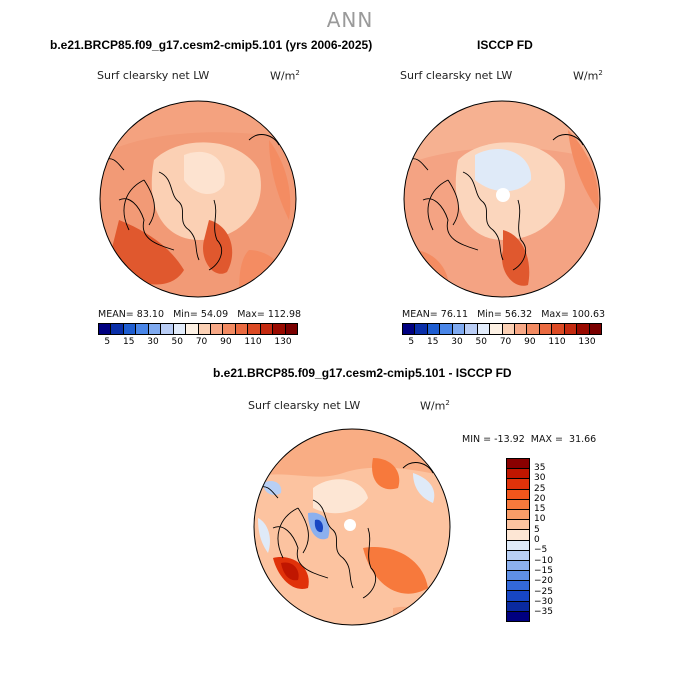 The height and width of the screenshot is (700, 700). I want to click on diff-units: W/m2, so click(435, 406).